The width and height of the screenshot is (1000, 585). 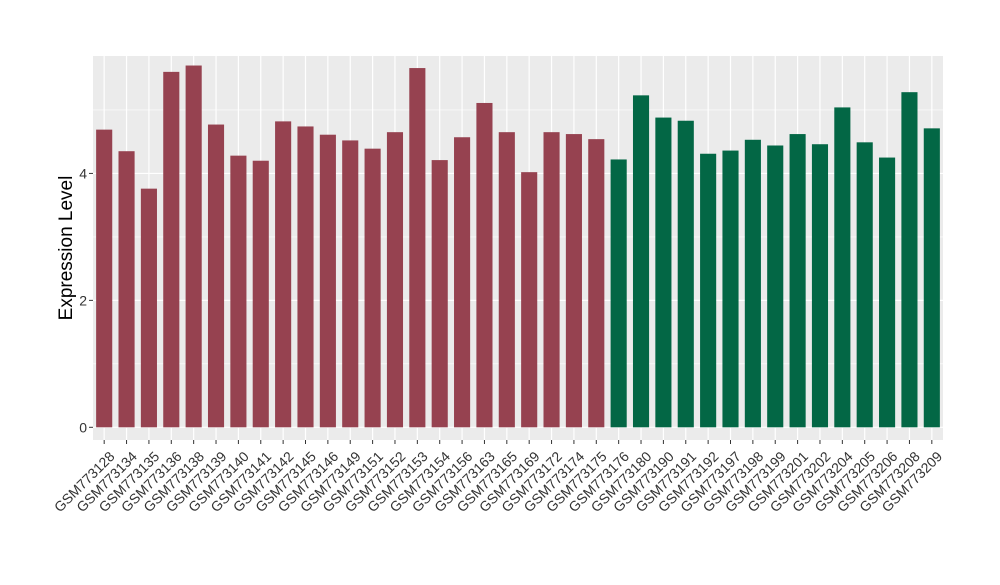 What do you see at coordinates (66, 248) in the screenshot?
I see `y-axis-label: Expression Level` at bounding box center [66, 248].